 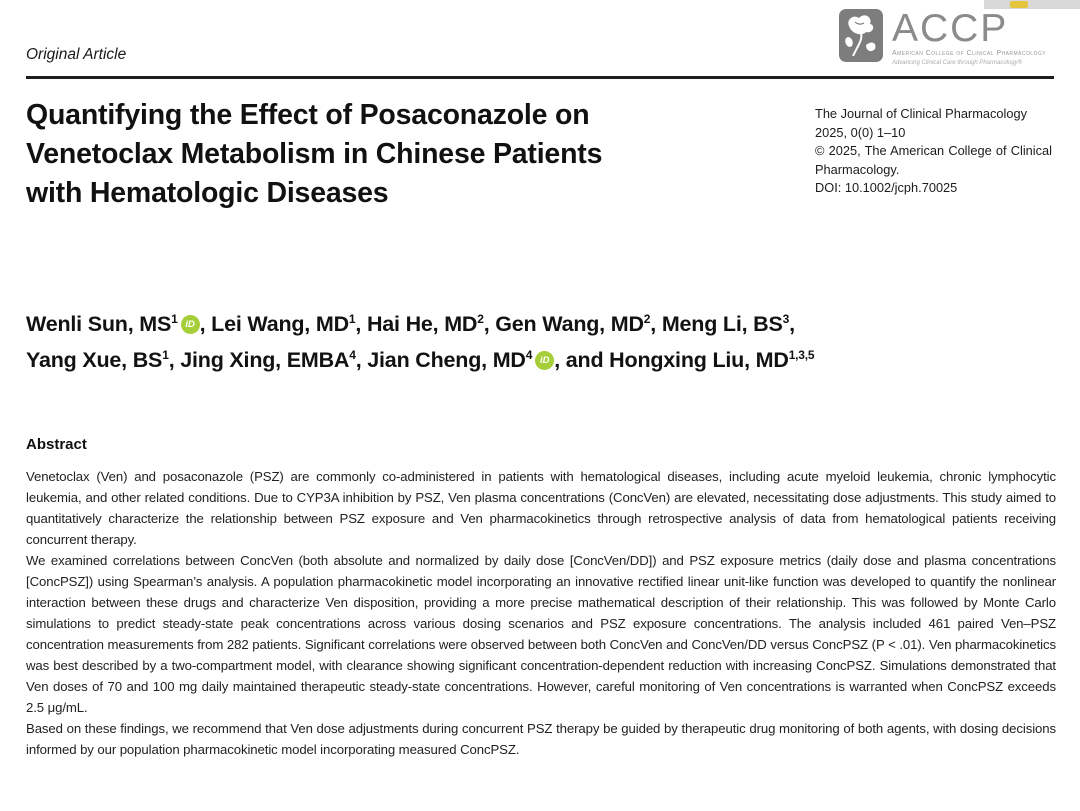 I want to click on cropped-ui-strip, so click(x=1032, y=4).